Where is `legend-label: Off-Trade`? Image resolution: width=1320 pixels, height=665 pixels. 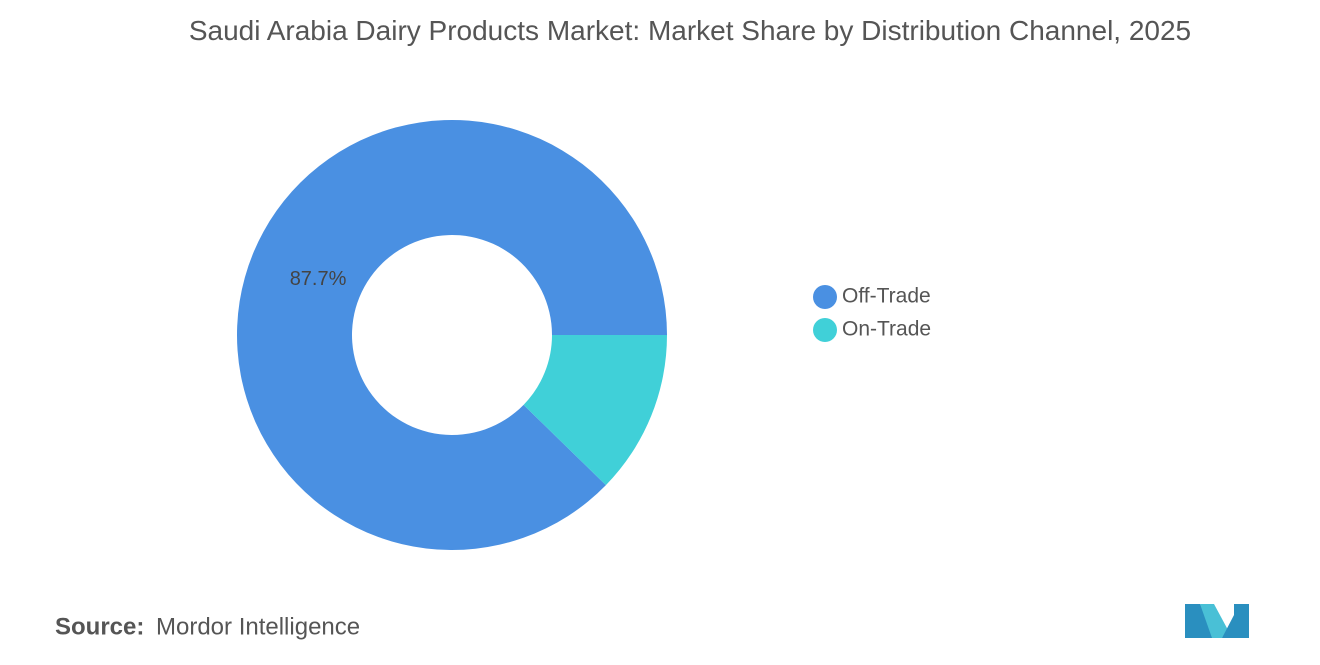 legend-label: Off-Trade is located at coordinates (886, 296).